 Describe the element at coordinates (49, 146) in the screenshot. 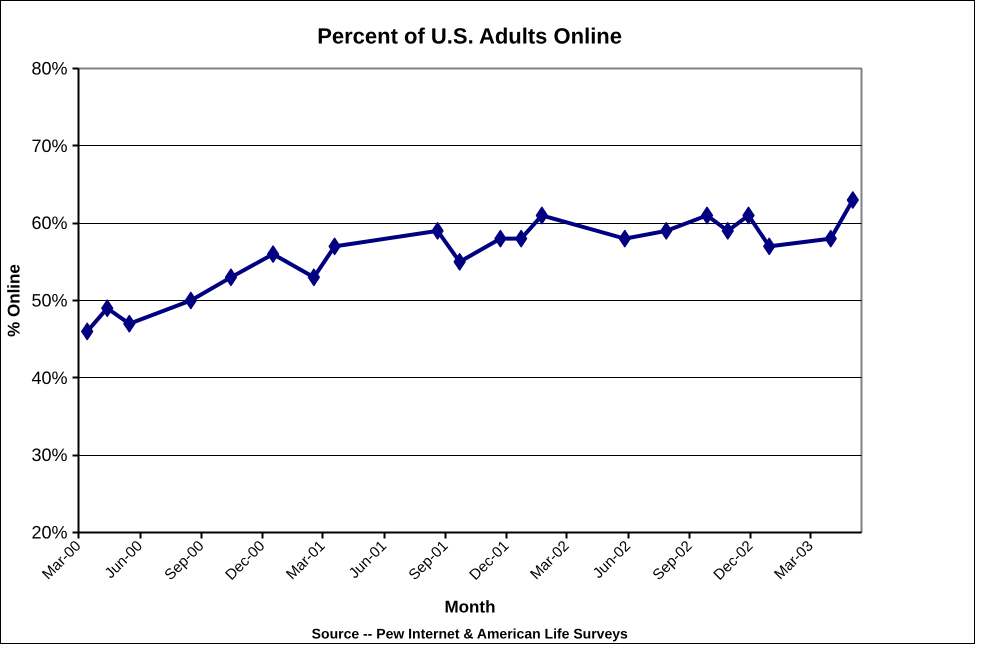

I see `y-tick-label: 70%` at that location.